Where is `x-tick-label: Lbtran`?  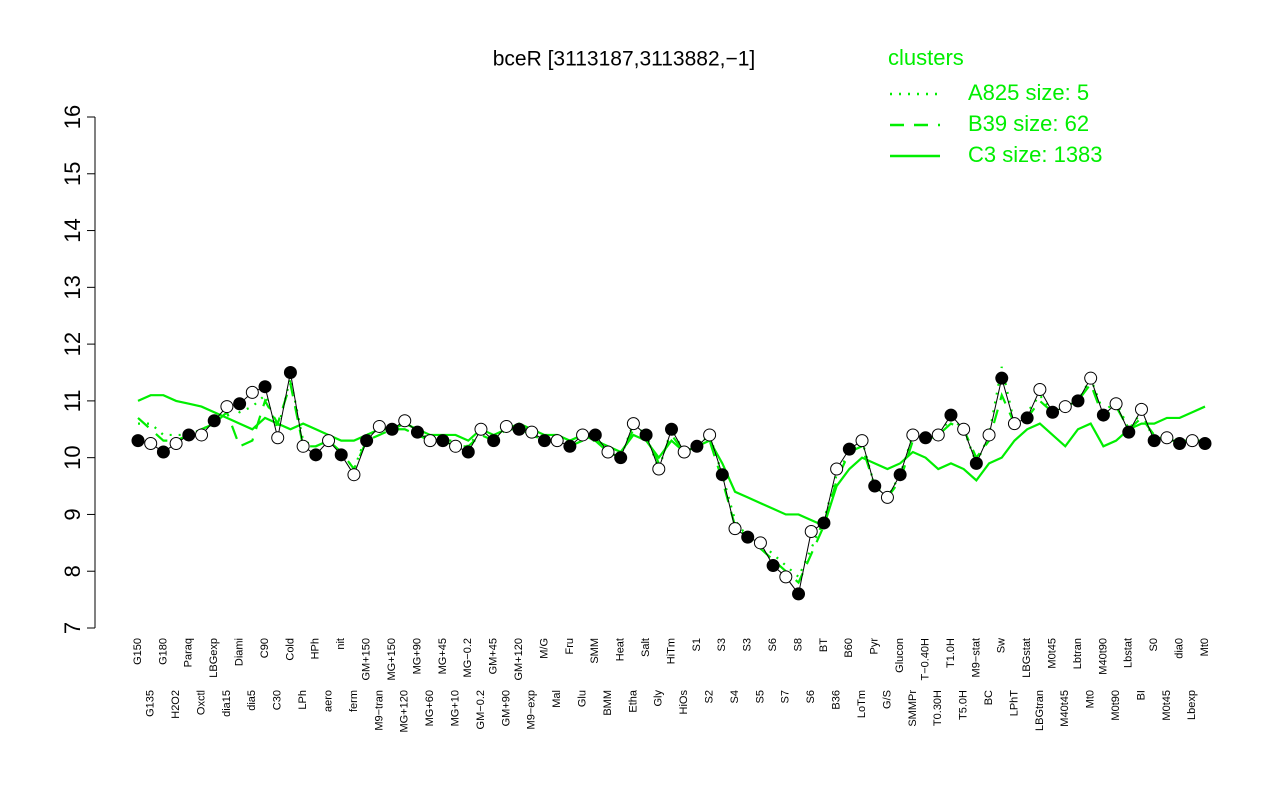
x-tick-label: Lbtran is located at coordinates (1078, 653).